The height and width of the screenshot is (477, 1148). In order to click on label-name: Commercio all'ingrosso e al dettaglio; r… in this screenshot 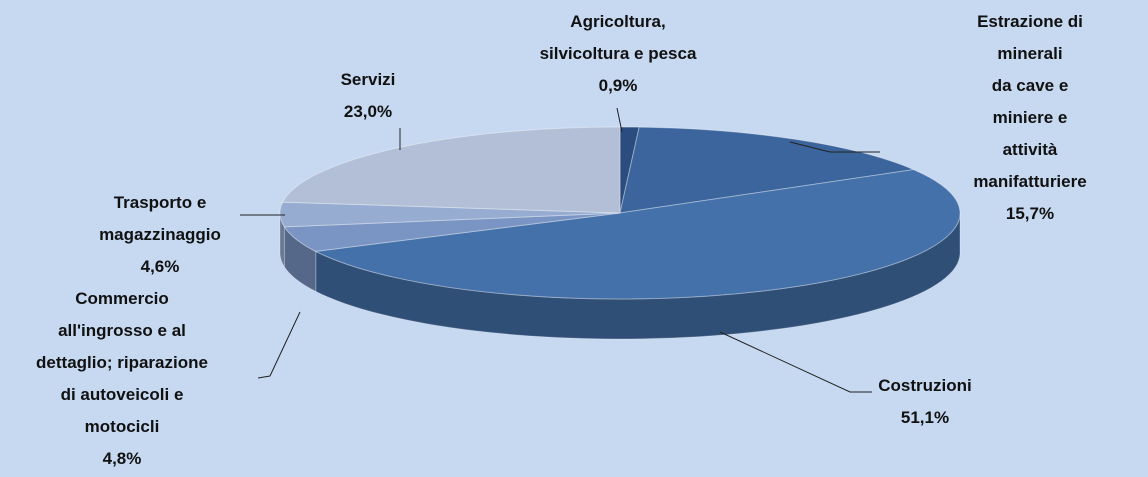, I will do `click(122, 362)`.